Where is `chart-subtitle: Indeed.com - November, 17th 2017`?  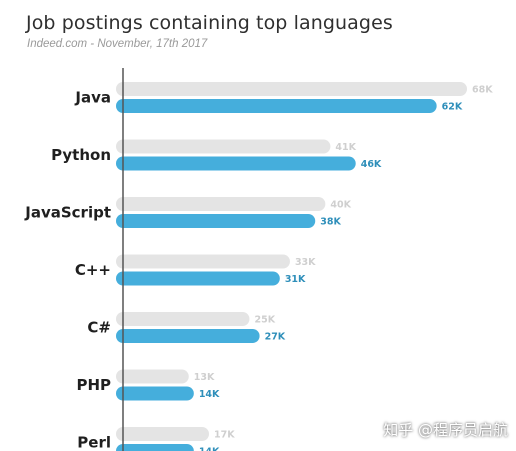 chart-subtitle: Indeed.com - November, 17th 2017 is located at coordinates (117, 44).